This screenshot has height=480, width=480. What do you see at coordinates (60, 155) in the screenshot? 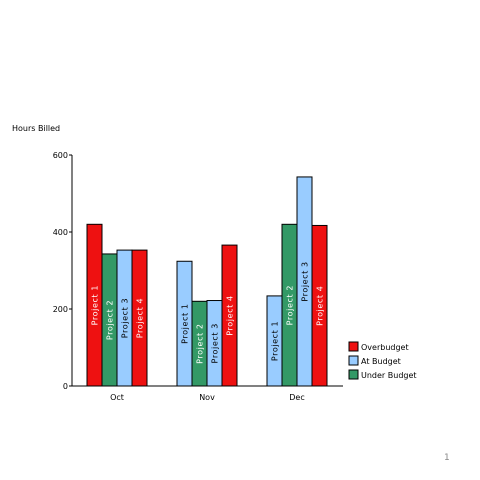
I see `y-tick-label: 600` at bounding box center [60, 155].